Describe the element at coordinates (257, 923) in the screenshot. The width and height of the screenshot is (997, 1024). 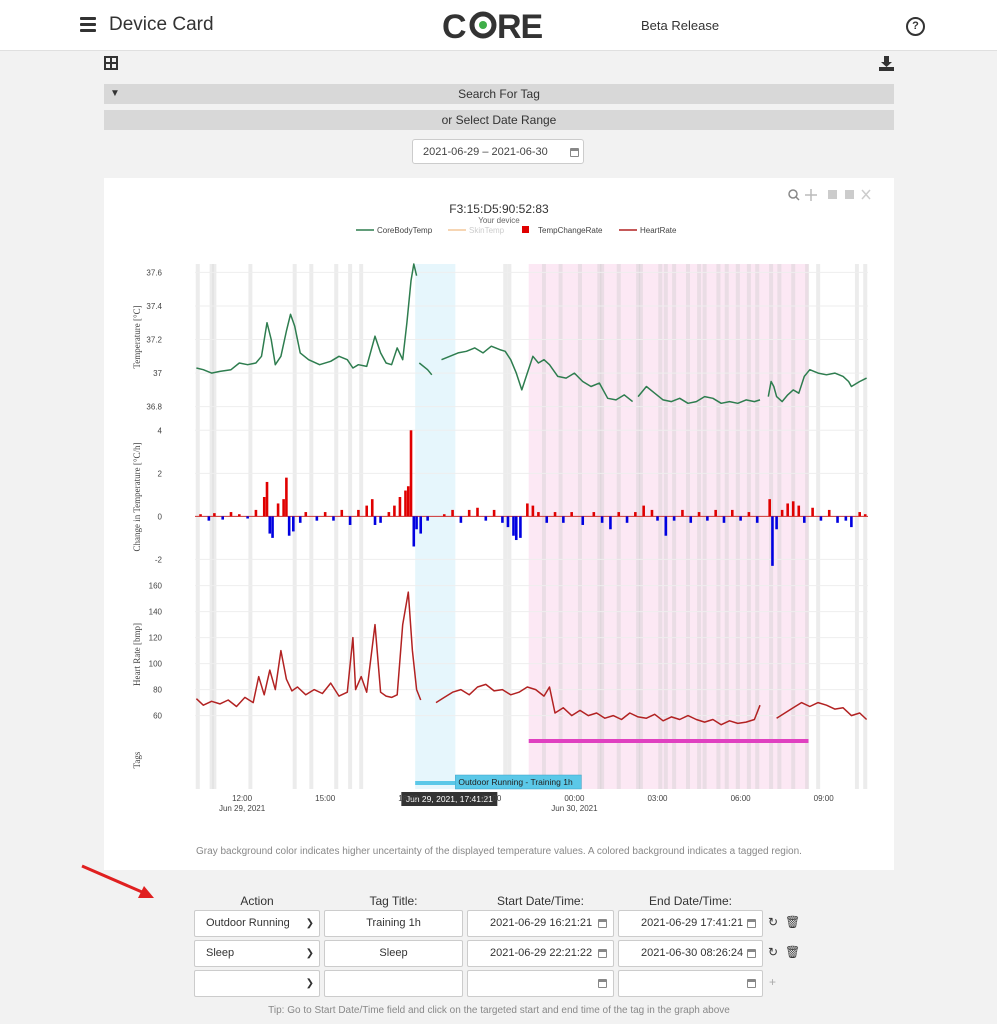
I see `action-select: Outdoor Running ❯` at that location.